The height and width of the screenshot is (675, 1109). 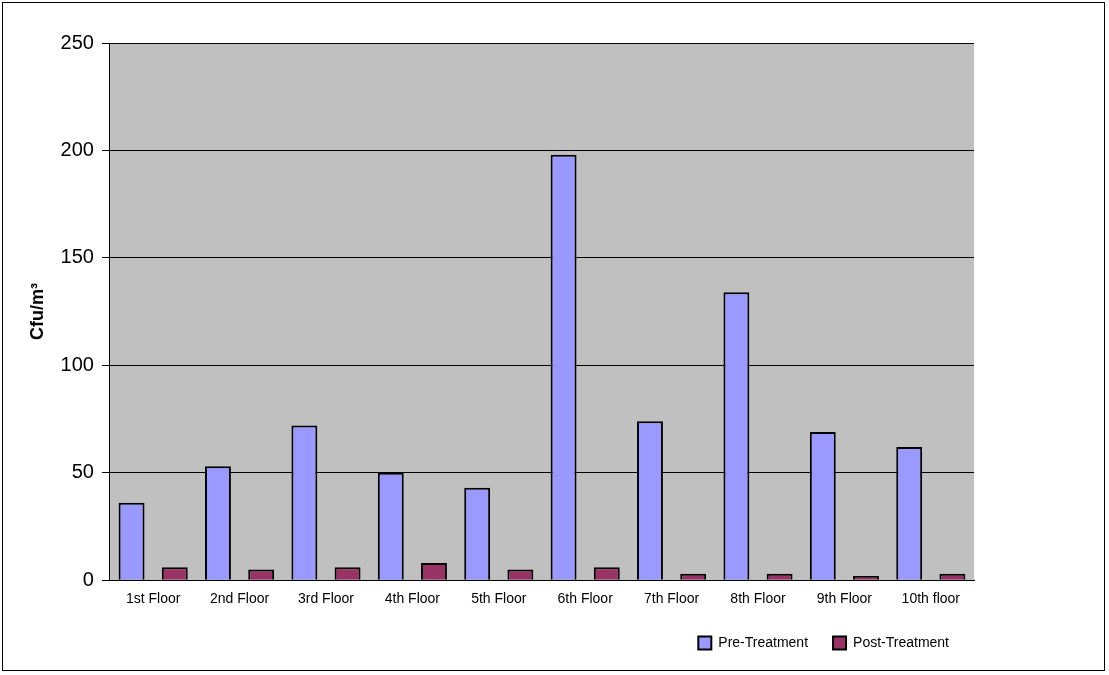 What do you see at coordinates (82, 471) in the screenshot?
I see `y-tick-label: 50` at bounding box center [82, 471].